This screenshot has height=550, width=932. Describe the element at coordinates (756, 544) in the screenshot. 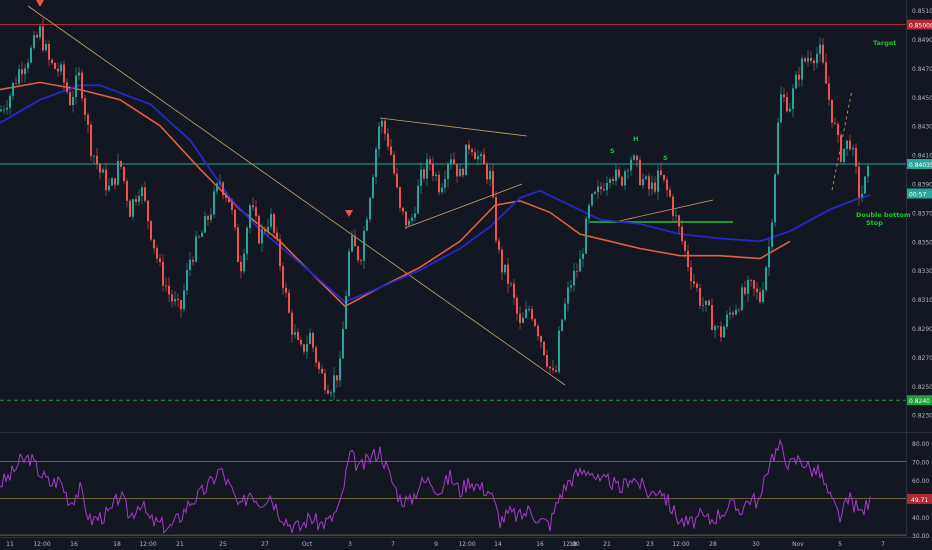

I see `time-tick-label: 30` at that location.